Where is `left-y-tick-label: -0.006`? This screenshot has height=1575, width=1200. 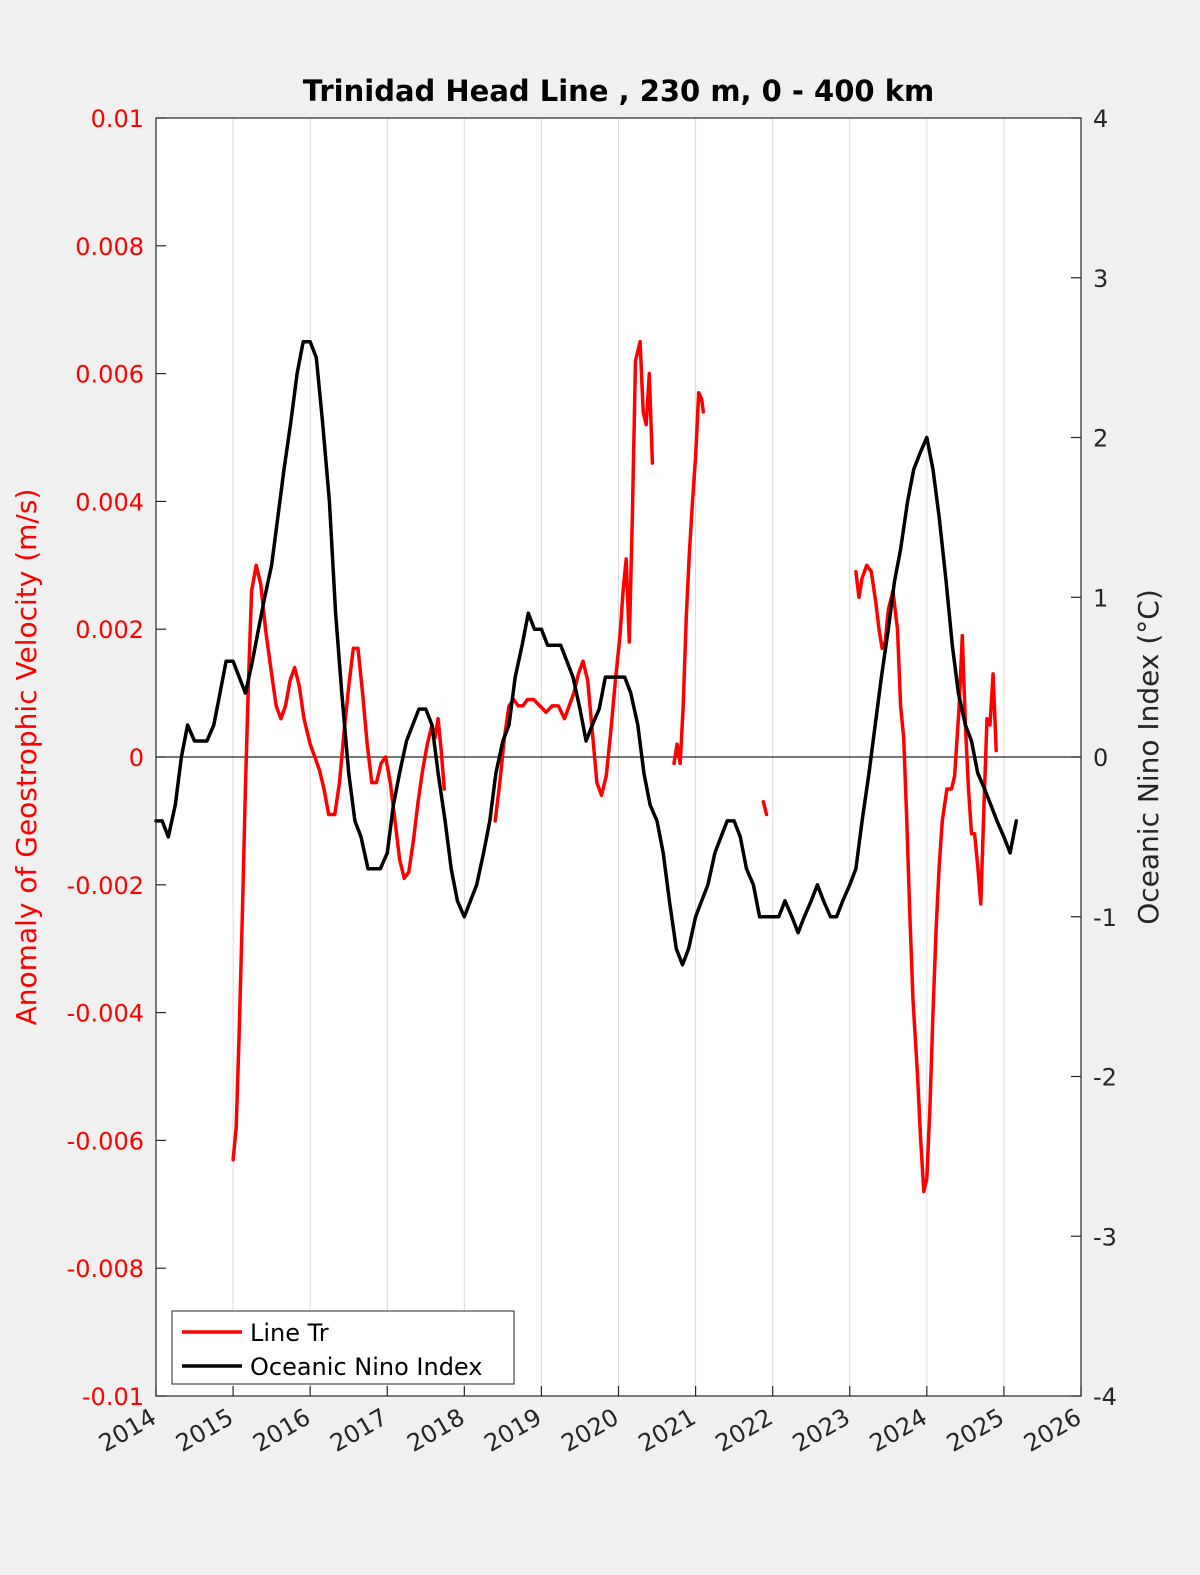 left-y-tick-label: -0.006 is located at coordinates (105, 1141).